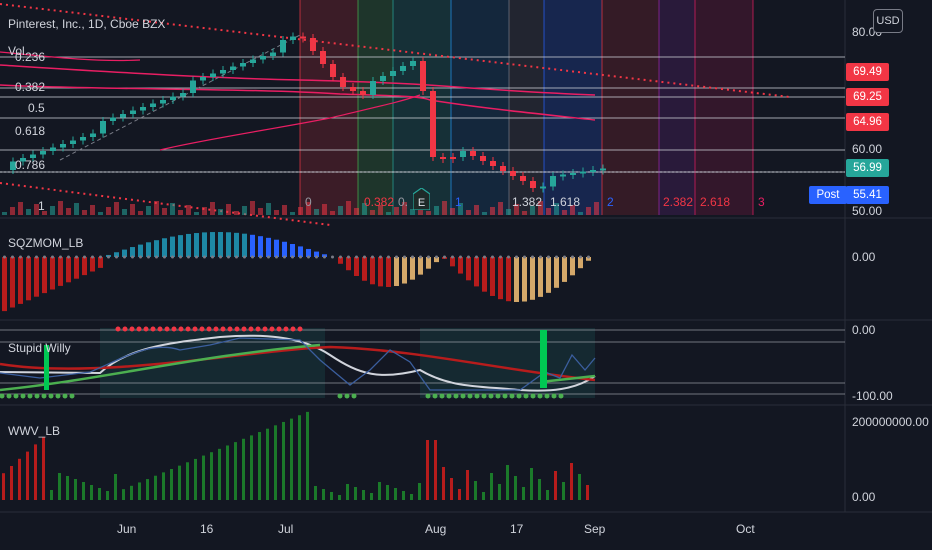 Image resolution: width=932 pixels, height=550 pixels. What do you see at coordinates (864, 257) in the screenshot?
I see `sqzmom-axis-0: 0.00` at bounding box center [864, 257].